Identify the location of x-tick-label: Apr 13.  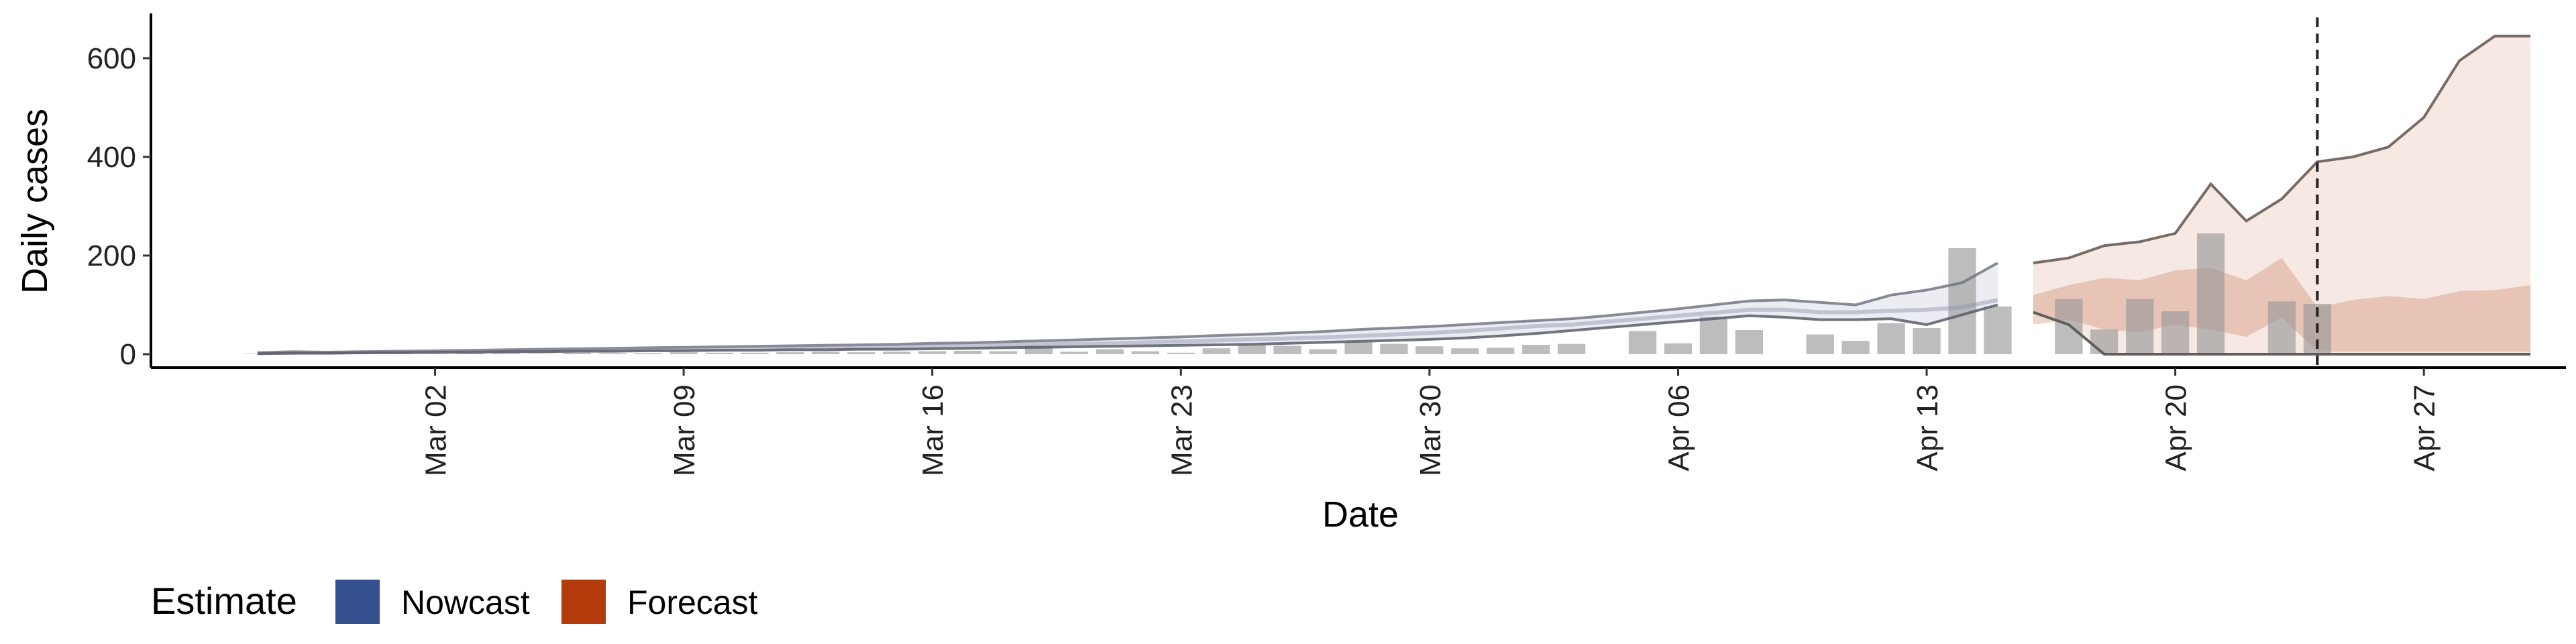
(1927, 428).